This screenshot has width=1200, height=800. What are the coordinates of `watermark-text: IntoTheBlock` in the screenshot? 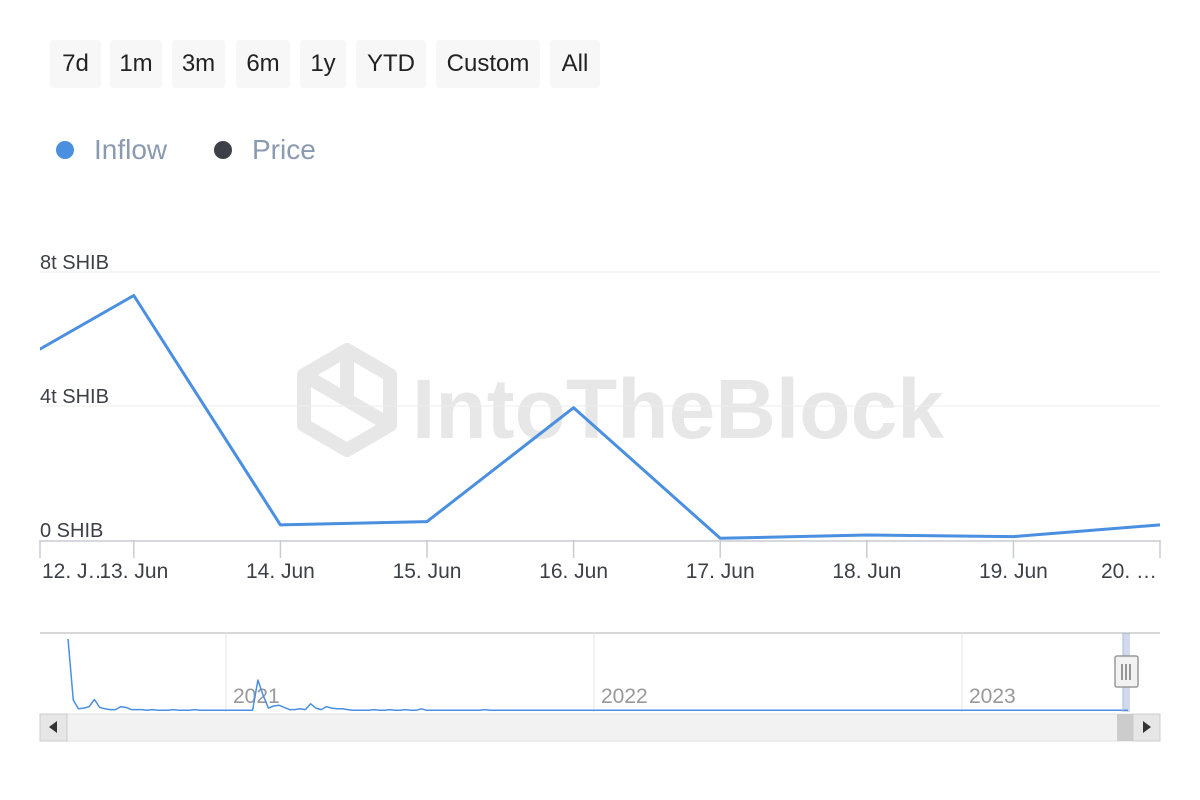 It's located at (678, 409).